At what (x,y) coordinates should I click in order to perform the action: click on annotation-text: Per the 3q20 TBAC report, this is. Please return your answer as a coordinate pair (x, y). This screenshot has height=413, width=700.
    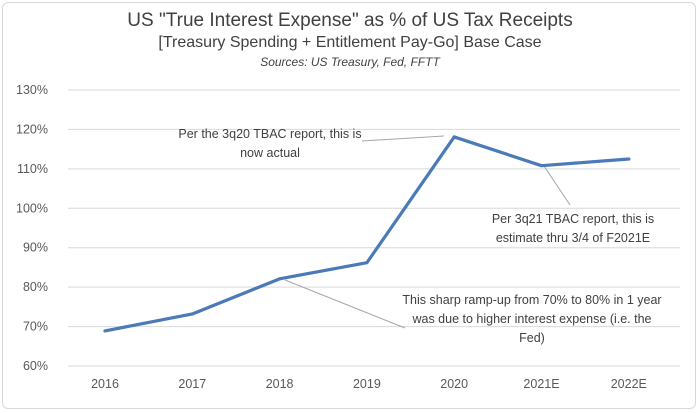
    Looking at the image, I should click on (269, 134).